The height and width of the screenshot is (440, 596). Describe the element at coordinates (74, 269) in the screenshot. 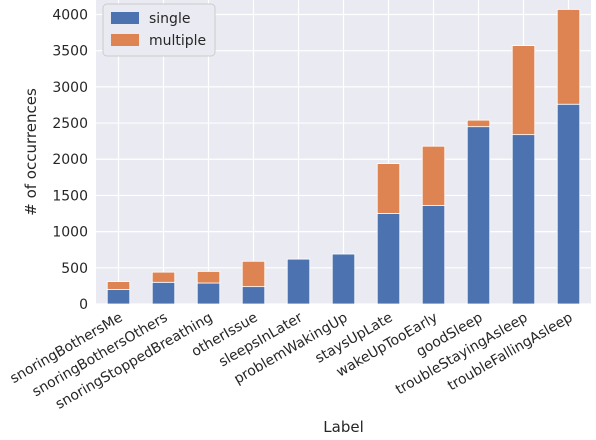

I see `y-tick-label: 500` at that location.